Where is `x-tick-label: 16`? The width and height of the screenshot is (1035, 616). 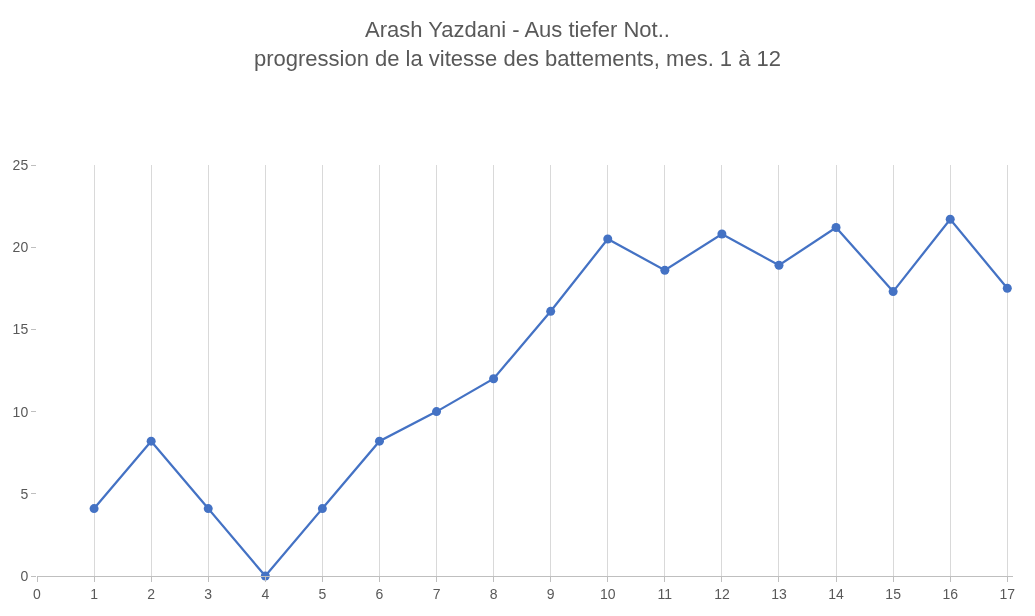
x-tick-label: 16 is located at coordinates (950, 593).